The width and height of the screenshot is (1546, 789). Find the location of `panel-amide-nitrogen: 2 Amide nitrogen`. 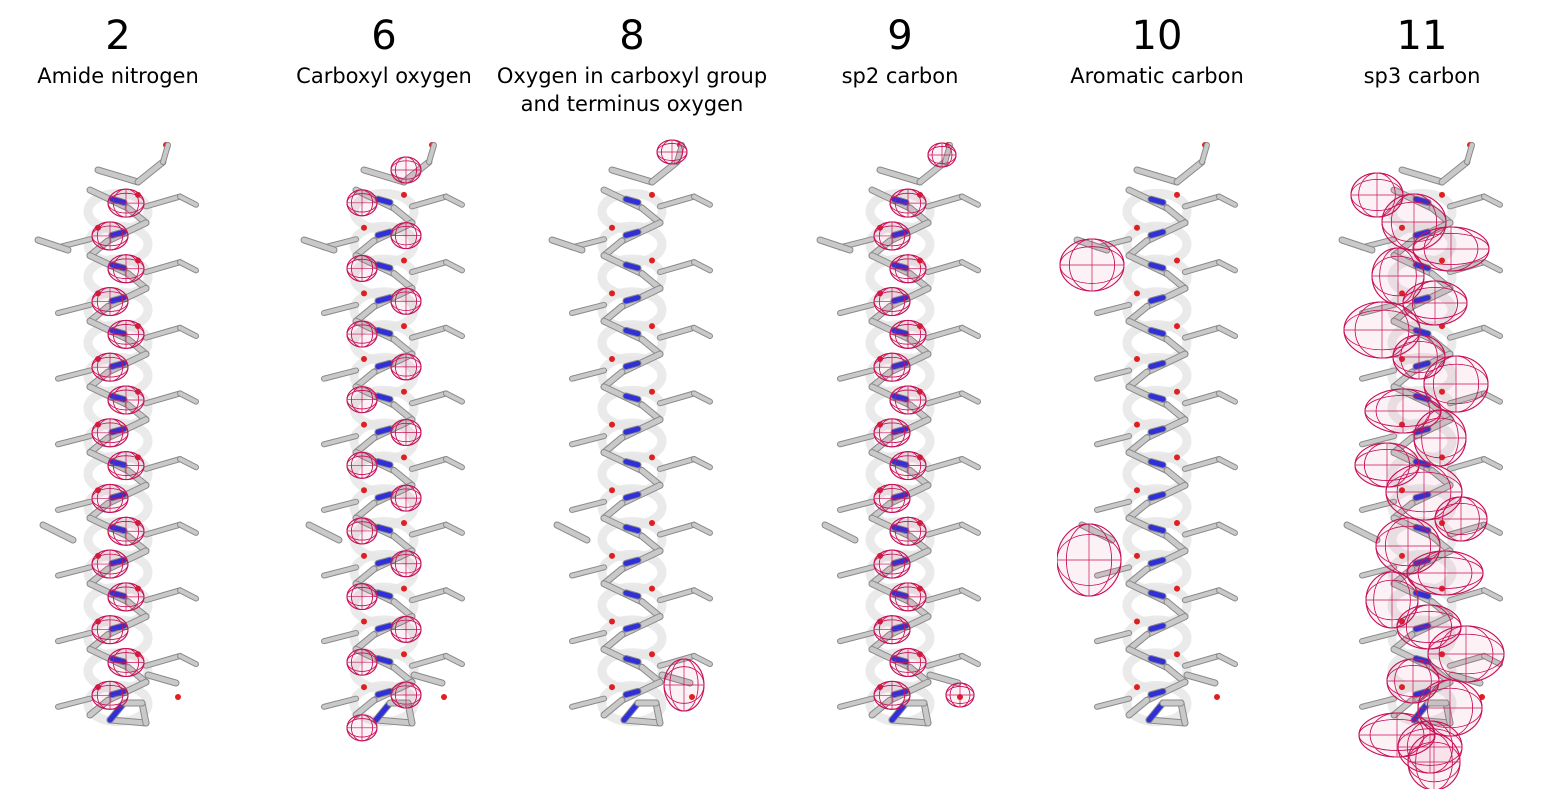

panel-amide-nitrogen: 2 Amide nitrogen is located at coordinates (118, 394).